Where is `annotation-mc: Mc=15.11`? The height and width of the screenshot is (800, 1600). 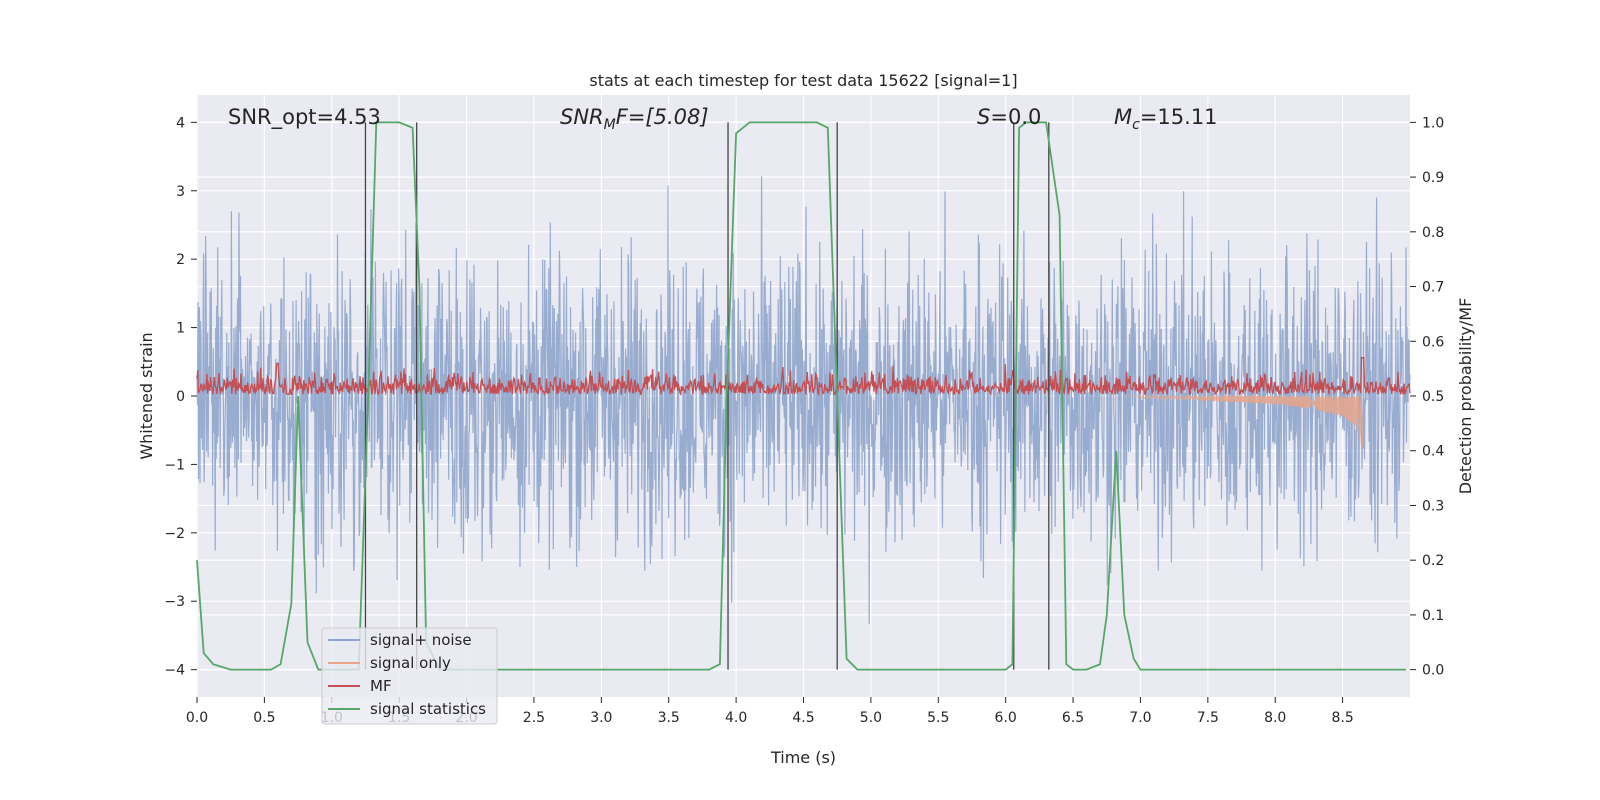
annotation-mc: Mc=15.11 is located at coordinates (1166, 119).